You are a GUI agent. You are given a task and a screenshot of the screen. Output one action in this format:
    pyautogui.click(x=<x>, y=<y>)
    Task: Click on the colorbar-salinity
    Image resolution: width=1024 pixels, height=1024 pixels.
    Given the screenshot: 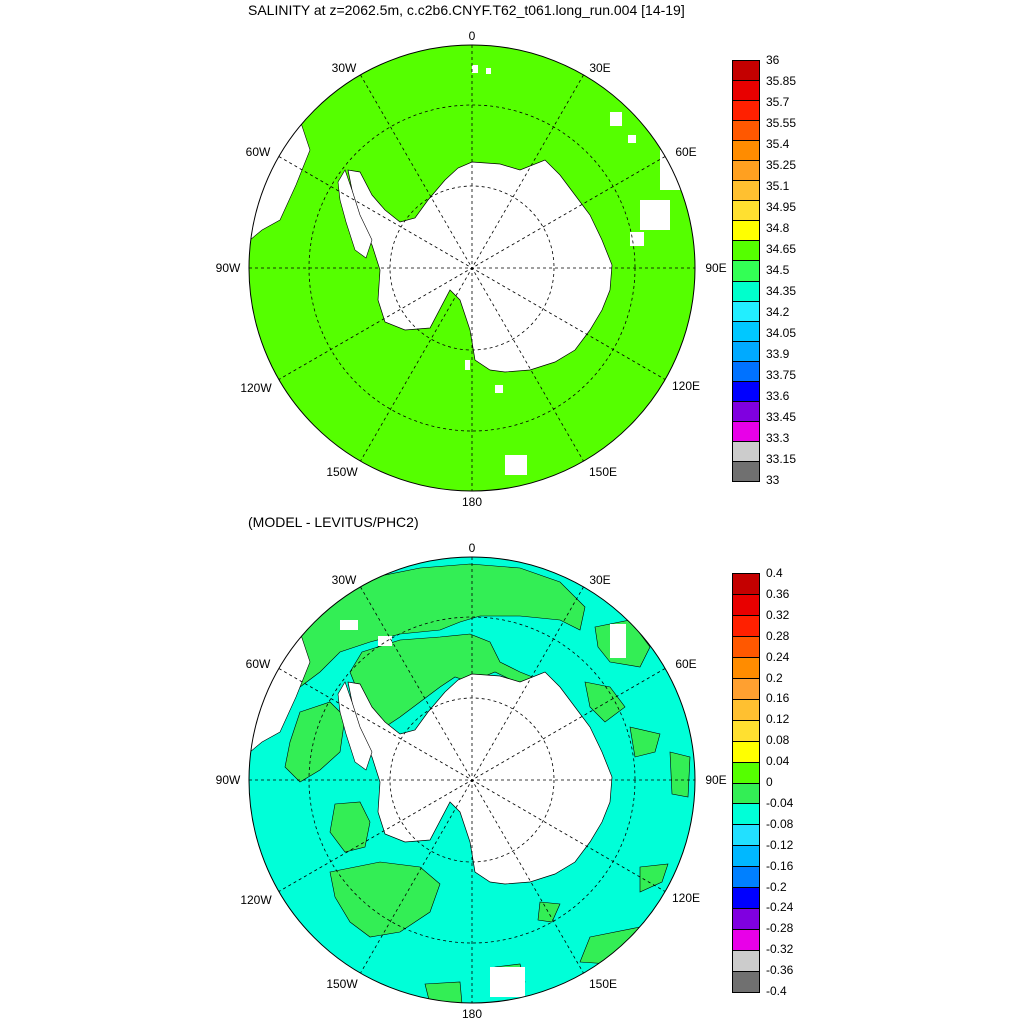 What is the action you would take?
    pyautogui.click(x=746, y=271)
    